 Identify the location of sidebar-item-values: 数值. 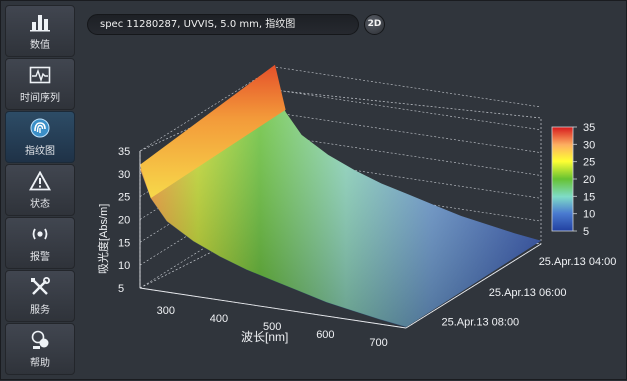
(40, 31).